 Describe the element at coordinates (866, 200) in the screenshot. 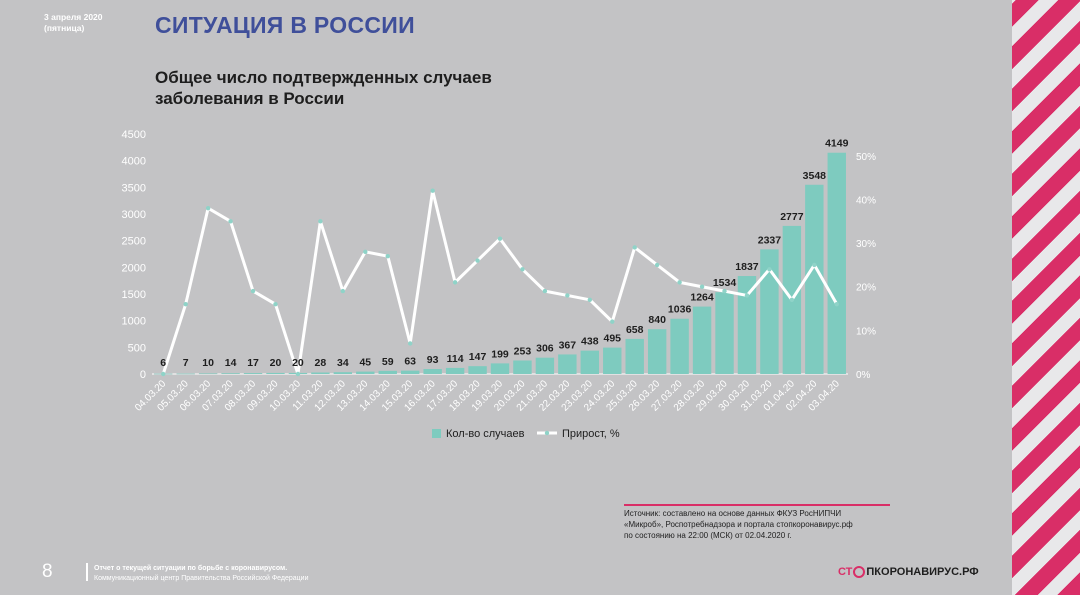

I see `y-right-tick-label: 40%` at that location.